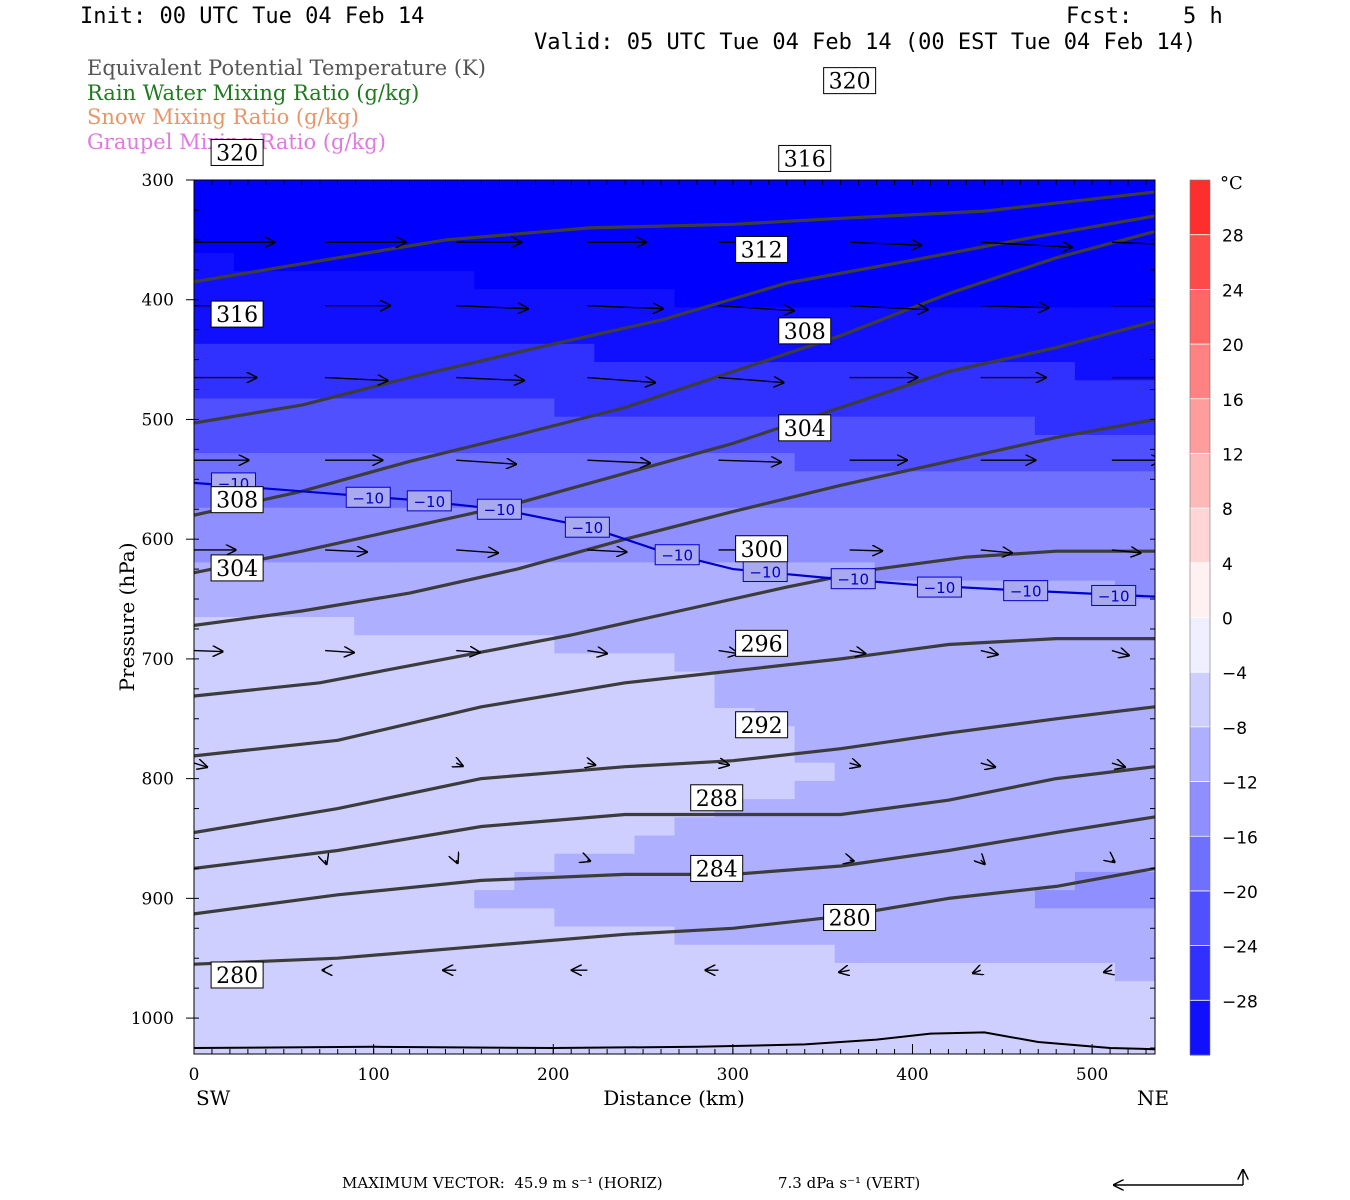  Describe the element at coordinates (1200, 864) in the screenshot. I see `colorbar-band` at that location.